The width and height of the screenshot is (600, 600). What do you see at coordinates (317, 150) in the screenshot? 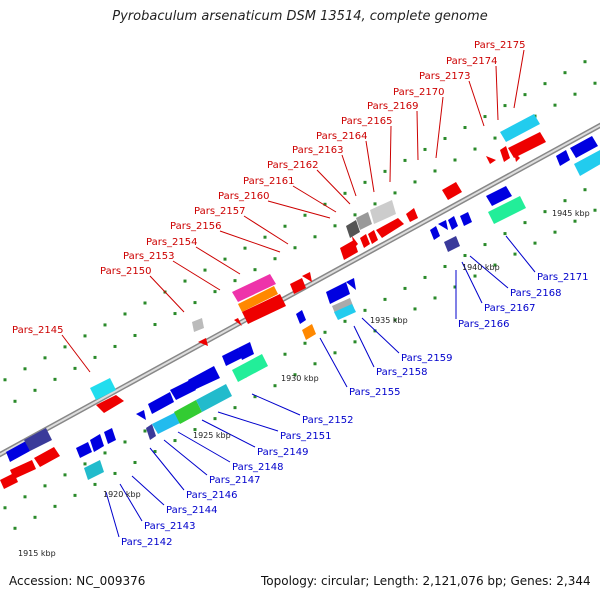
I see `forward-gene-label: Pars_2163` at bounding box center [317, 150].